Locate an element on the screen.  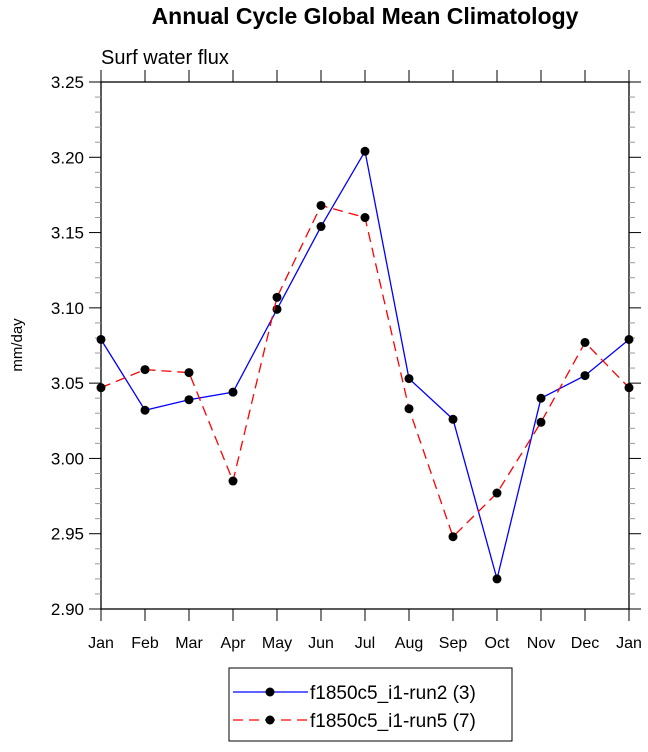
x-tick-label: Oct is located at coordinates (497, 643).